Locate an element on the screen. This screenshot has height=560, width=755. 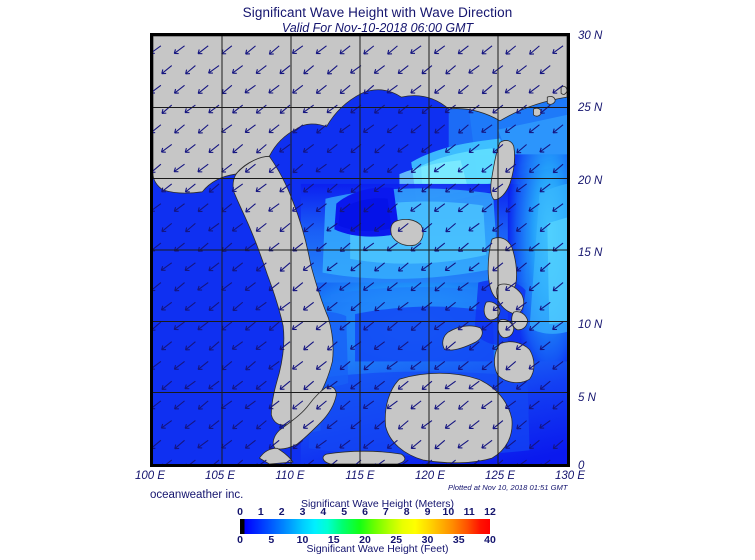
colorbar-tick-m-8: 8 is located at coordinates (406, 512).